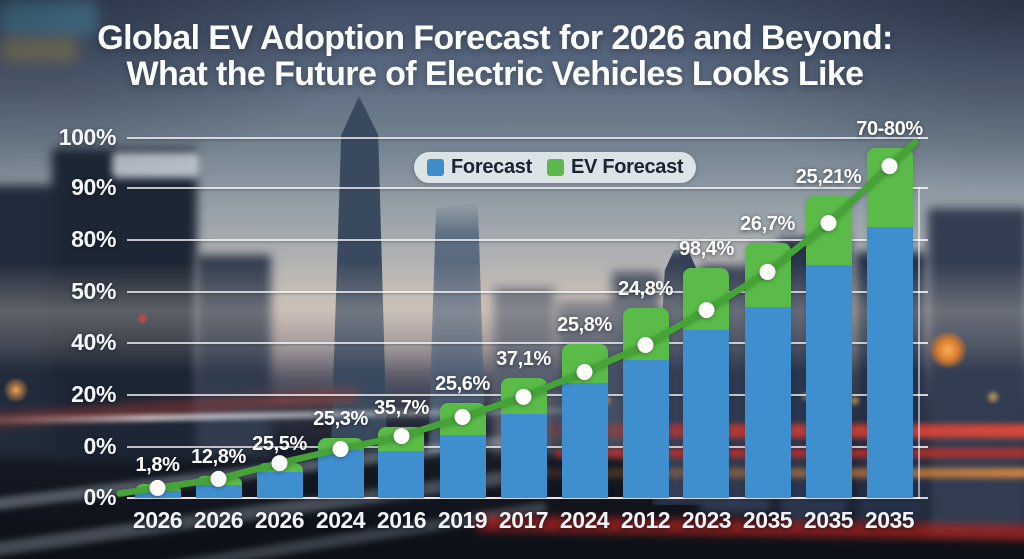 This screenshot has height=559, width=1024. I want to click on bar-value-label: 24,8%, so click(645, 288).